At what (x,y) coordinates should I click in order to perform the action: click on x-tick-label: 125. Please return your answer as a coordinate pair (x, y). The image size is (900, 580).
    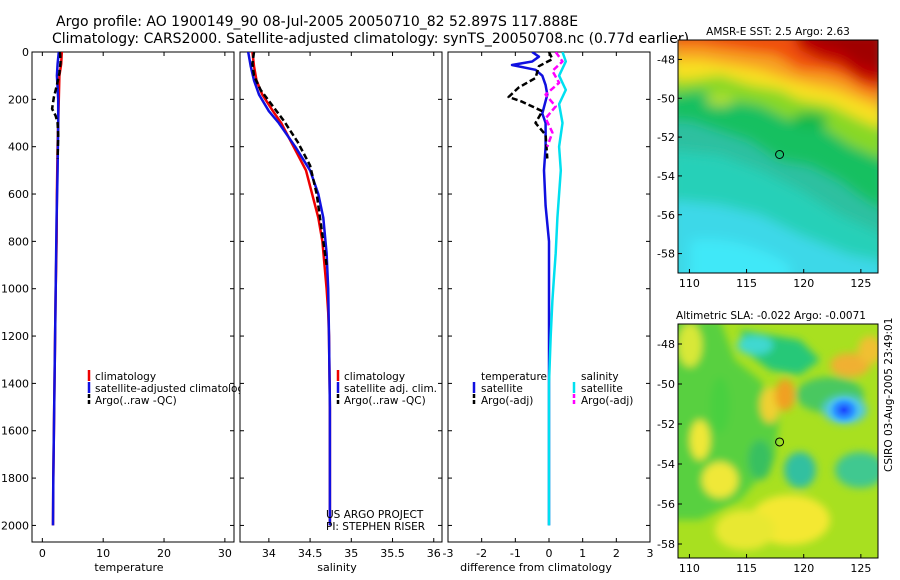
    Looking at the image, I should click on (860, 568).